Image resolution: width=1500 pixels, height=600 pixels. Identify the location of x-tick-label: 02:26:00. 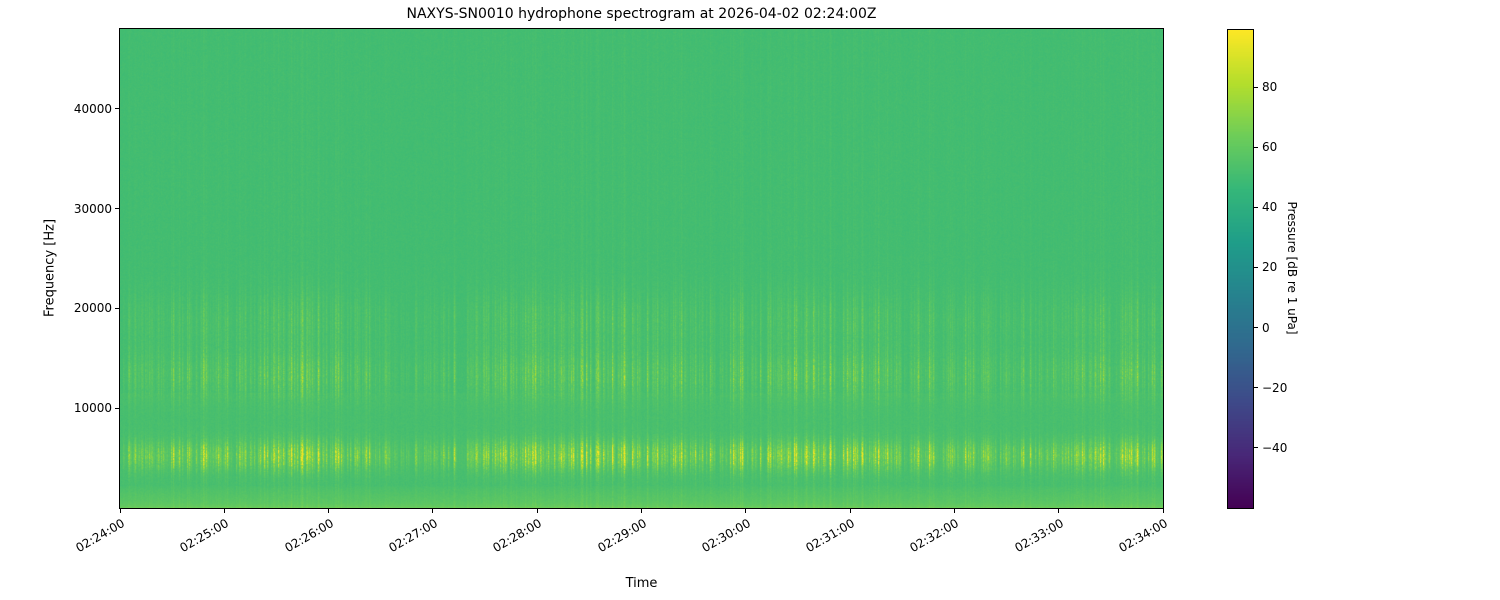
(308, 536).